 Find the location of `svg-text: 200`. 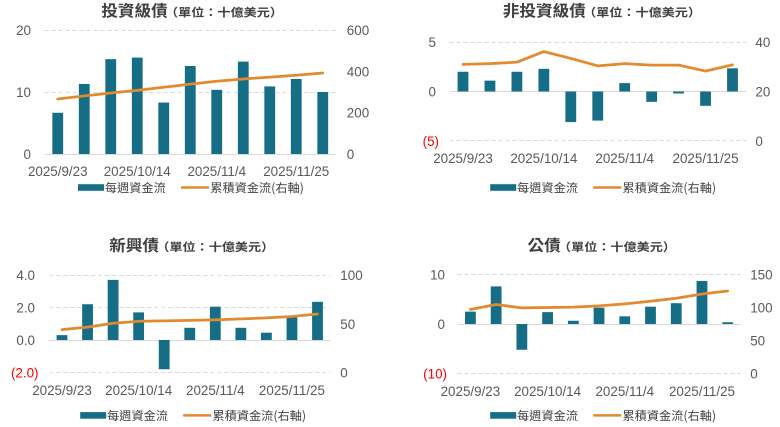

svg-text: 200 is located at coordinates (358, 113).